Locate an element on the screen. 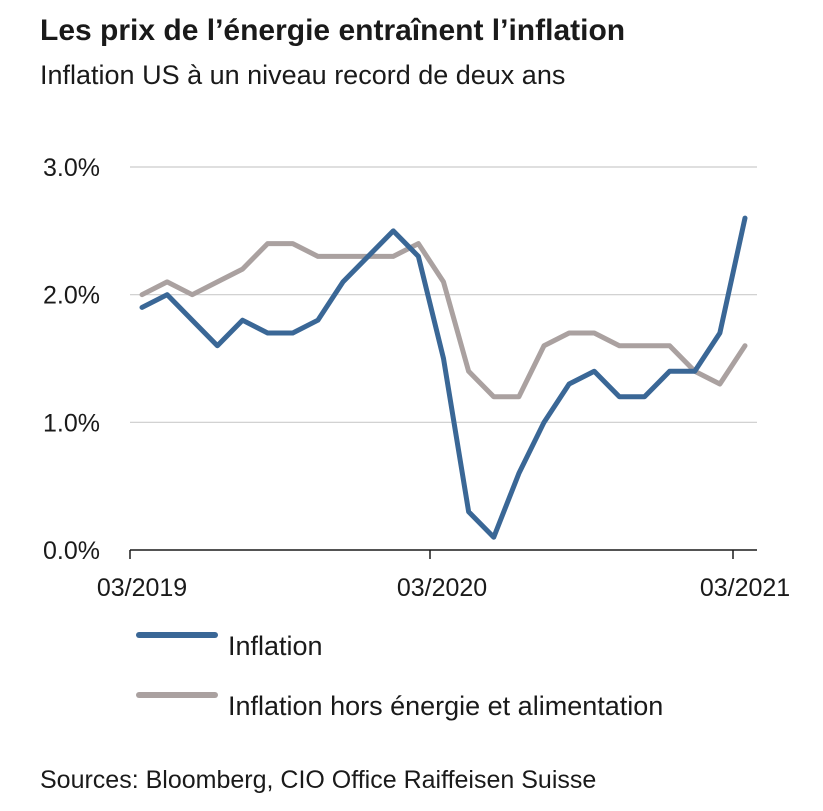 Image resolution: width=823 pixels, height=811 pixels. y-tick-label: 2.0% is located at coordinates (71, 296).